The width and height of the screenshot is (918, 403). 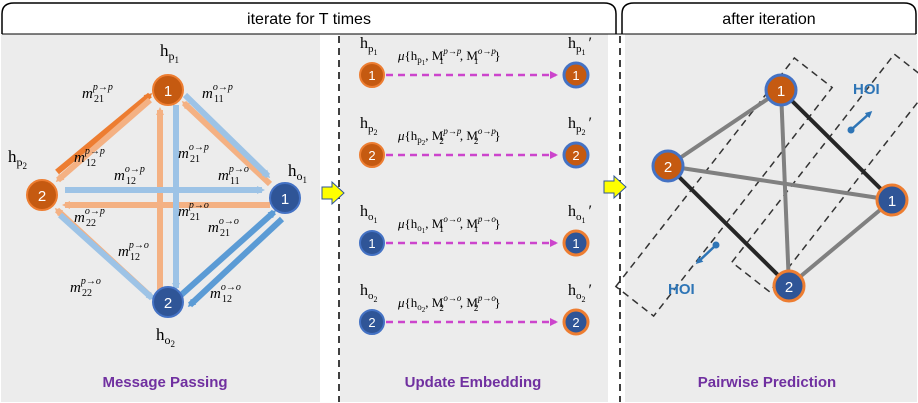 What do you see at coordinates (104, 133) in the screenshot?
I see `arrow-p2-to-p1` at bounding box center [104, 133].